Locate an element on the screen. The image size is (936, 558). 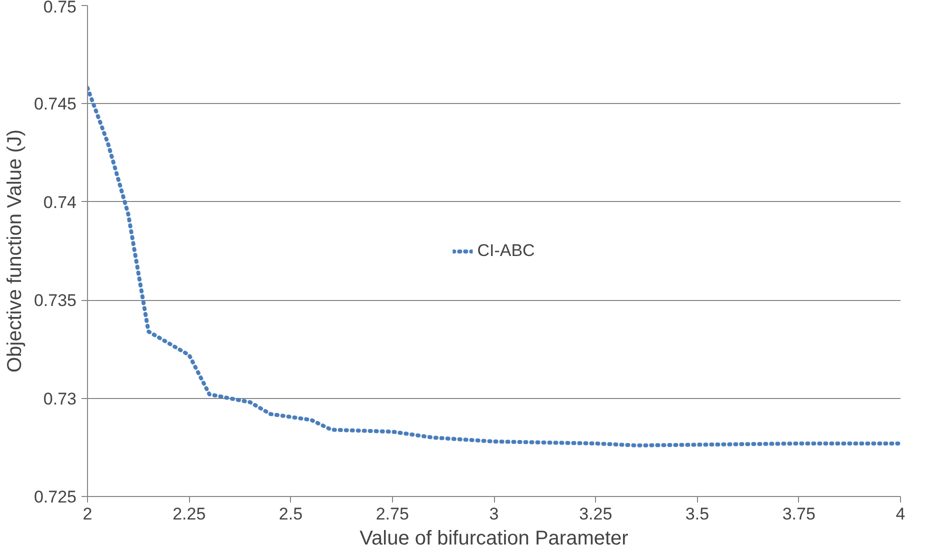
y-tick-label: 0.75 is located at coordinates (60, 8).